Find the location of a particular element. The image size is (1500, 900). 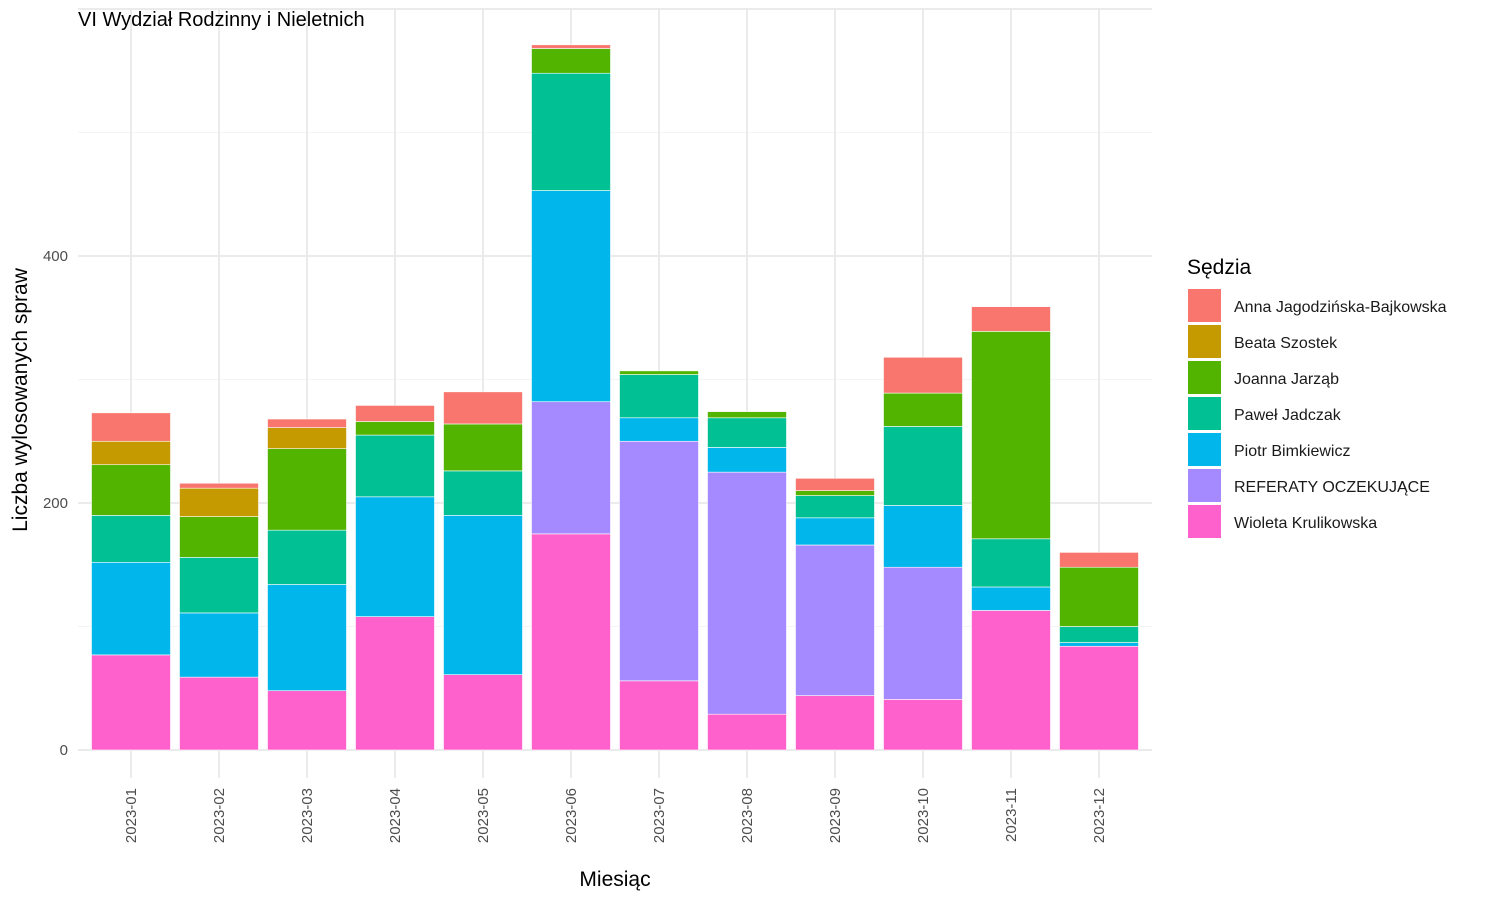

x-tick-label: 2023-10 is located at coordinates (923, 815).